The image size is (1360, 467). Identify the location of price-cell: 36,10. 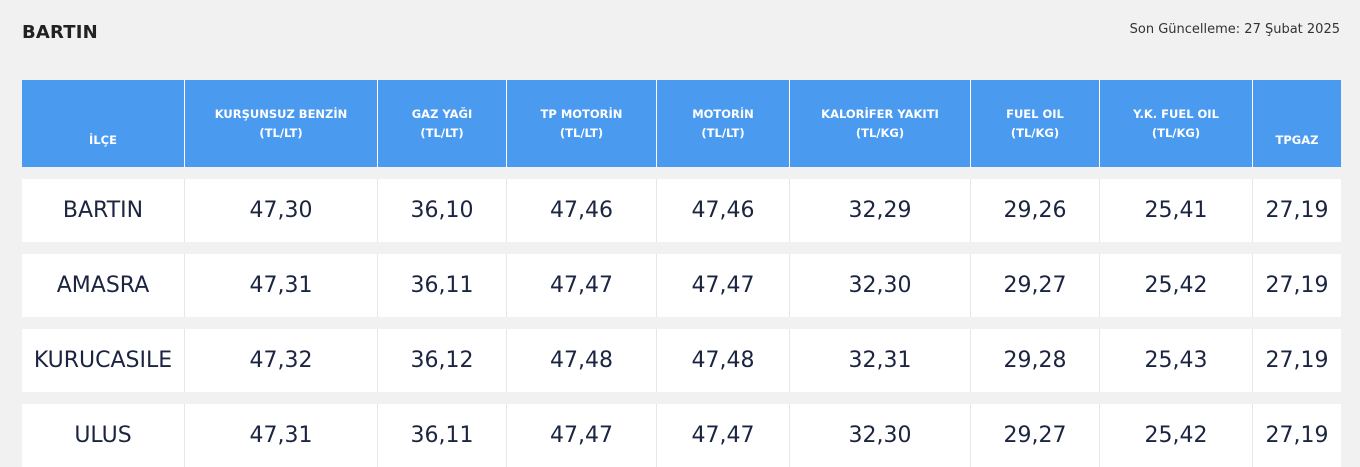
(442, 210).